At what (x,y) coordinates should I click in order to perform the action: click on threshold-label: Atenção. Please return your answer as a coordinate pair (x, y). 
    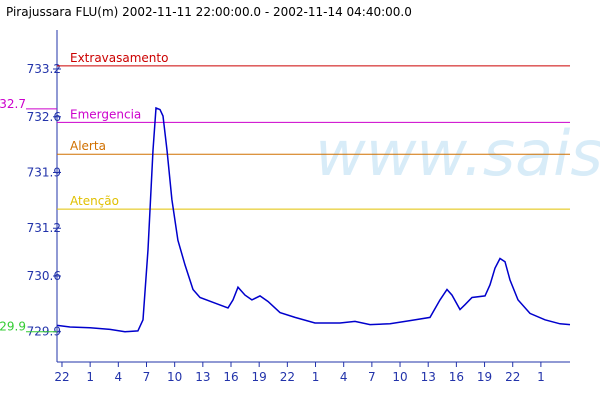
    Looking at the image, I should click on (94, 201).